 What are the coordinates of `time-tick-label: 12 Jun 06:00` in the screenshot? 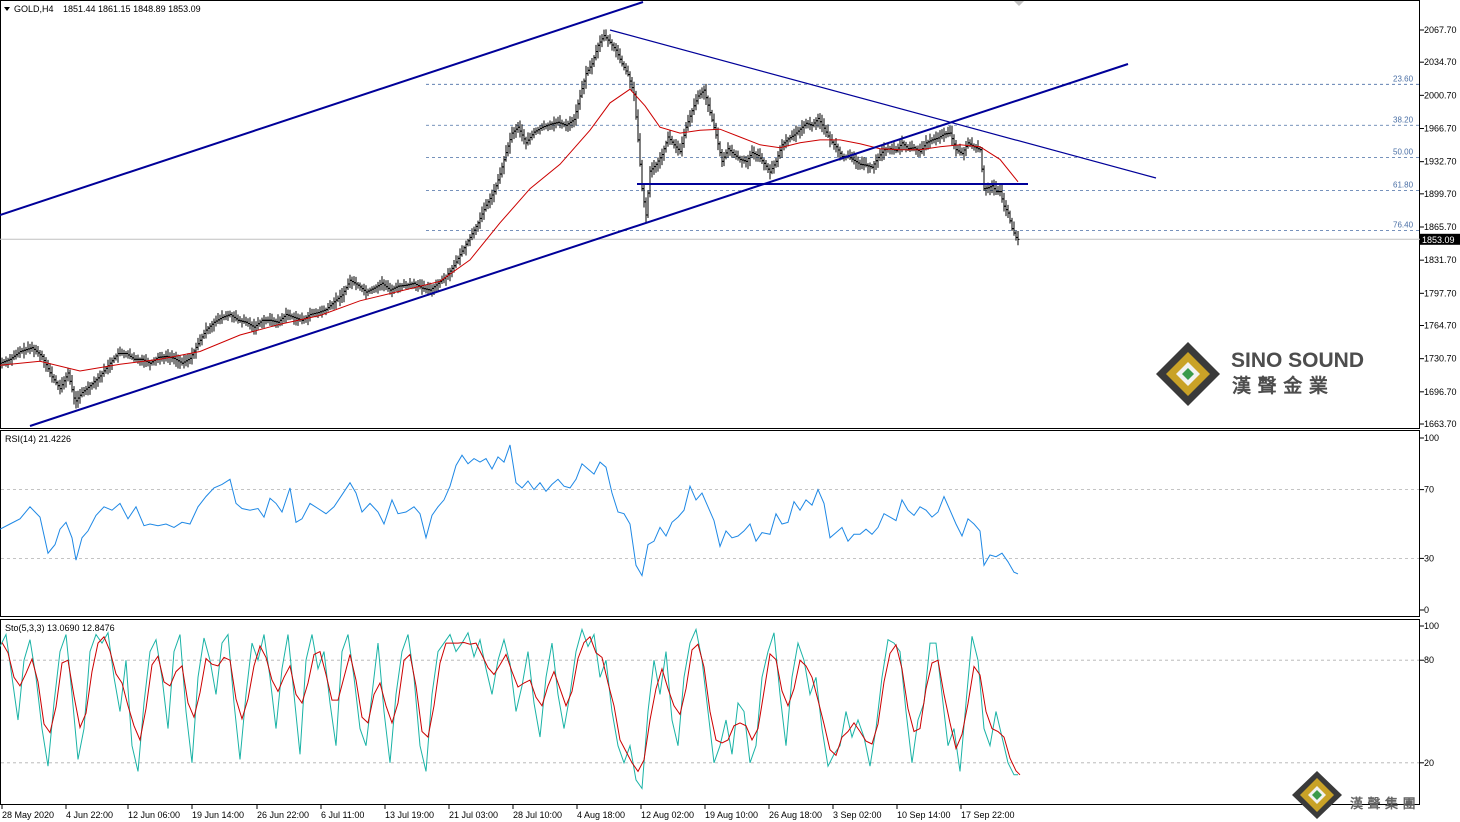 It's located at (154, 815).